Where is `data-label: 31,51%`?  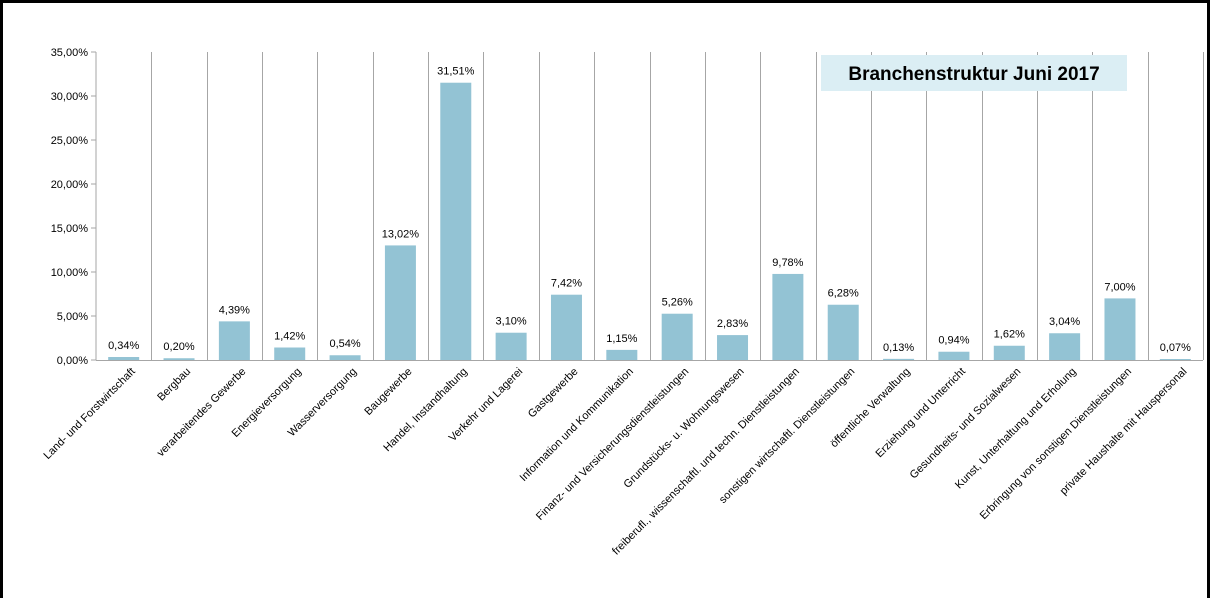
data-label: 31,51% is located at coordinates (456, 72).